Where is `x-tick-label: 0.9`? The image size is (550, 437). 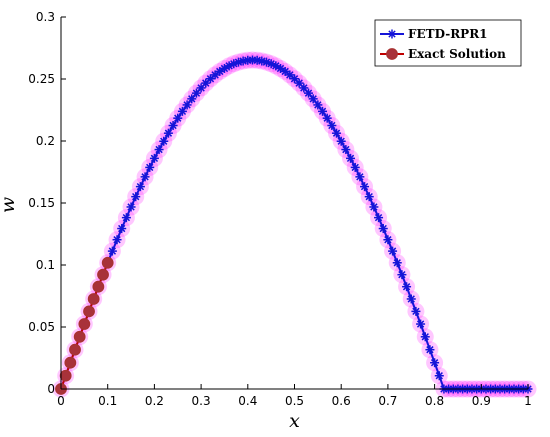 x-tick-label: 0.9 is located at coordinates (481, 401).